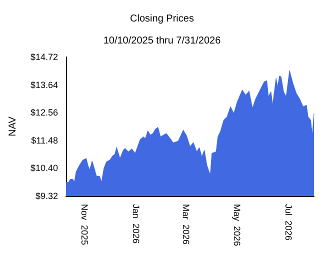 This screenshot has height=267, width=324. What do you see at coordinates (46, 196) in the screenshot?
I see `y-tick-label: $9.32` at bounding box center [46, 196].